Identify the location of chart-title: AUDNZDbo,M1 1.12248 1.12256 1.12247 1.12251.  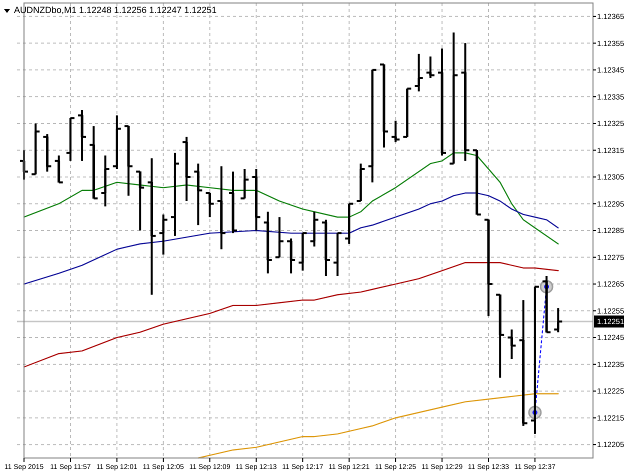
(115, 10).